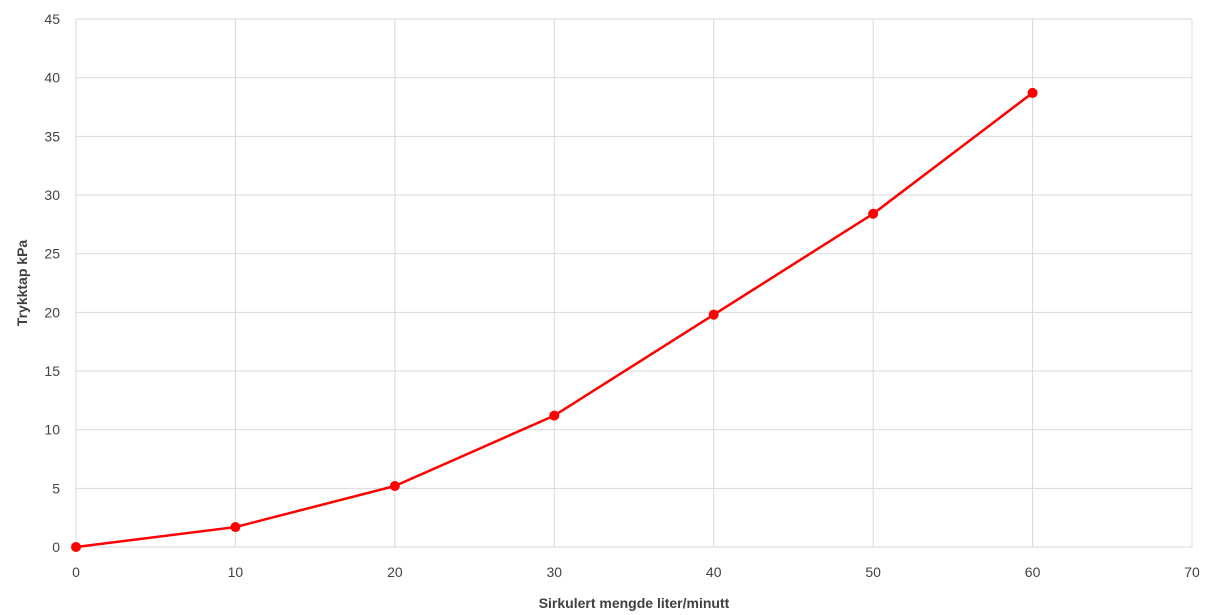 This screenshot has width=1213, height=615. What do you see at coordinates (56, 488) in the screenshot?
I see `y-tick-label: 5` at bounding box center [56, 488].